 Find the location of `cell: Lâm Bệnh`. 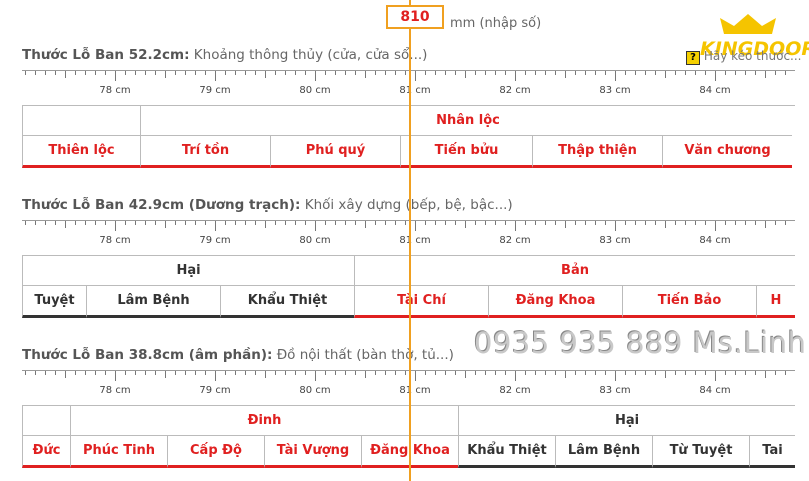

cell: Lâm Bệnh is located at coordinates (603, 451).